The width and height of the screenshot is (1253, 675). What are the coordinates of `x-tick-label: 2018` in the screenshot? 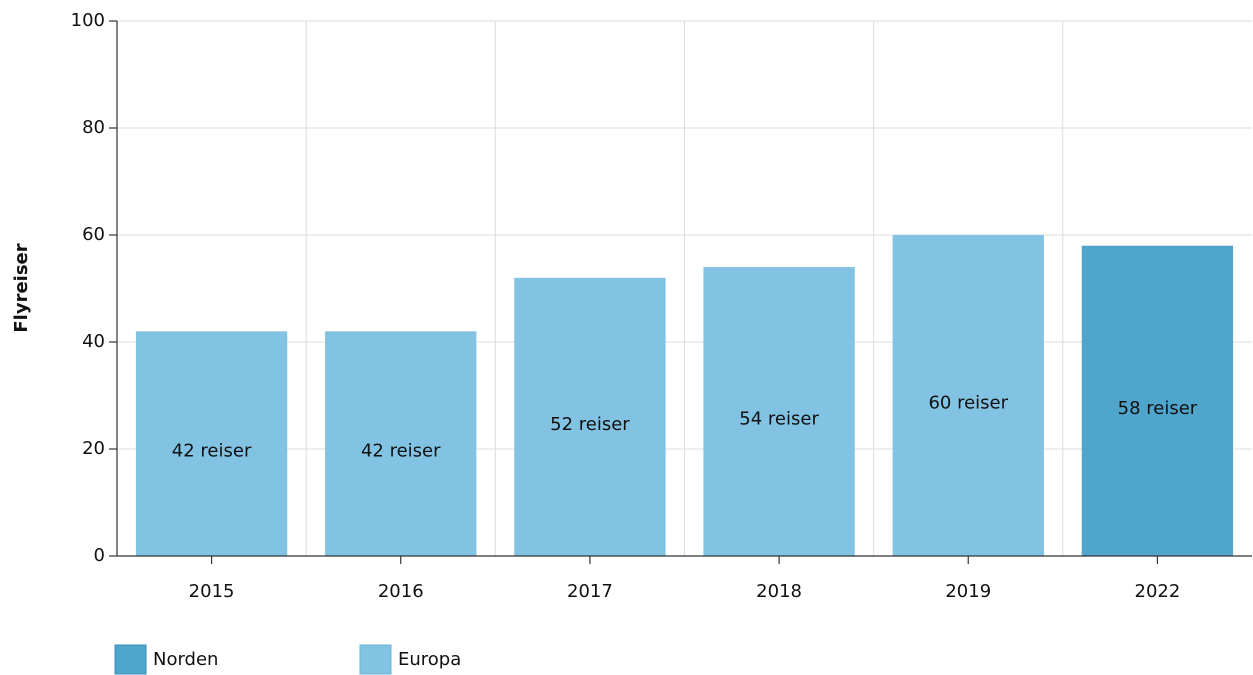 It's located at (779, 591).